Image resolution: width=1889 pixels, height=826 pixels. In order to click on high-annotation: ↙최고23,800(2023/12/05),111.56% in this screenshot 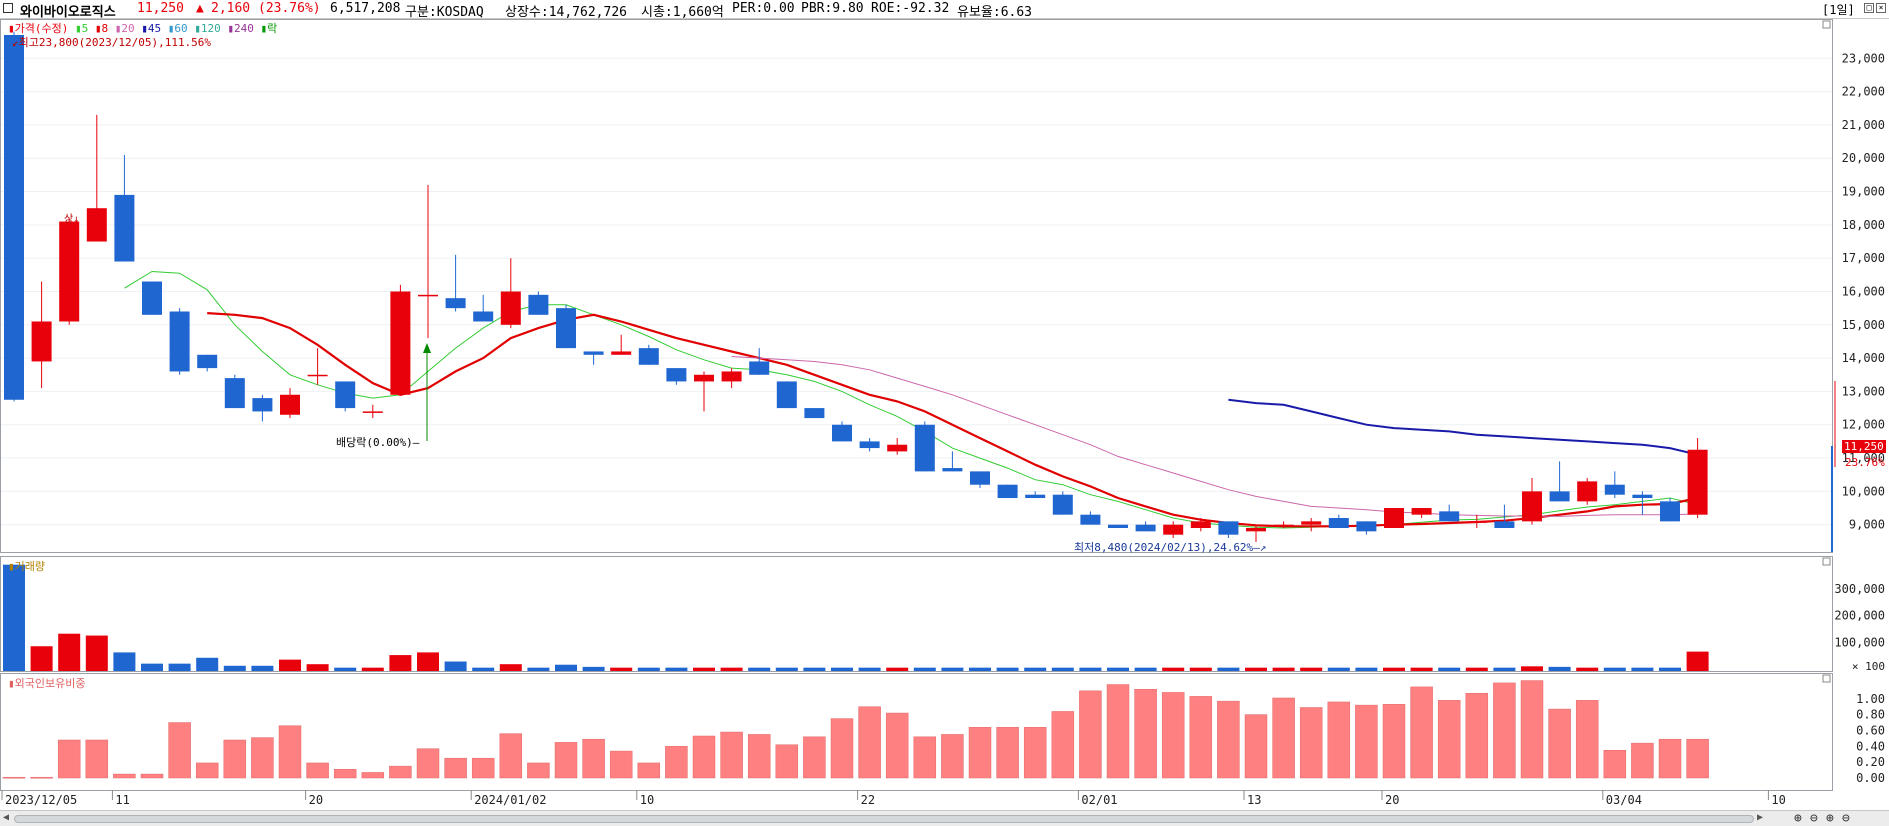, I will do `click(112, 42)`.